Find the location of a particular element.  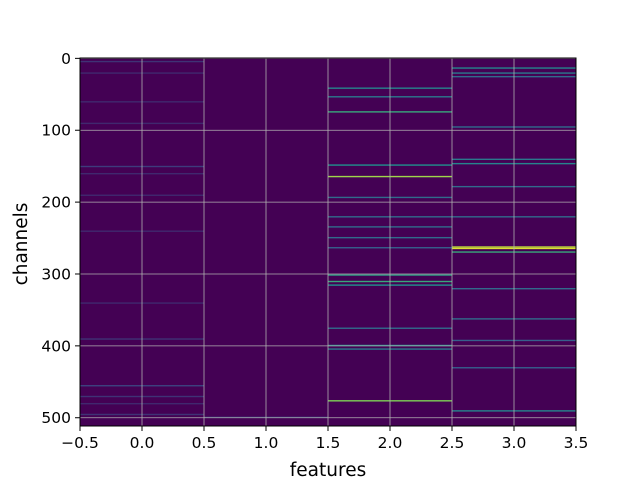

x-tick-label: 0.5 is located at coordinates (204, 443).